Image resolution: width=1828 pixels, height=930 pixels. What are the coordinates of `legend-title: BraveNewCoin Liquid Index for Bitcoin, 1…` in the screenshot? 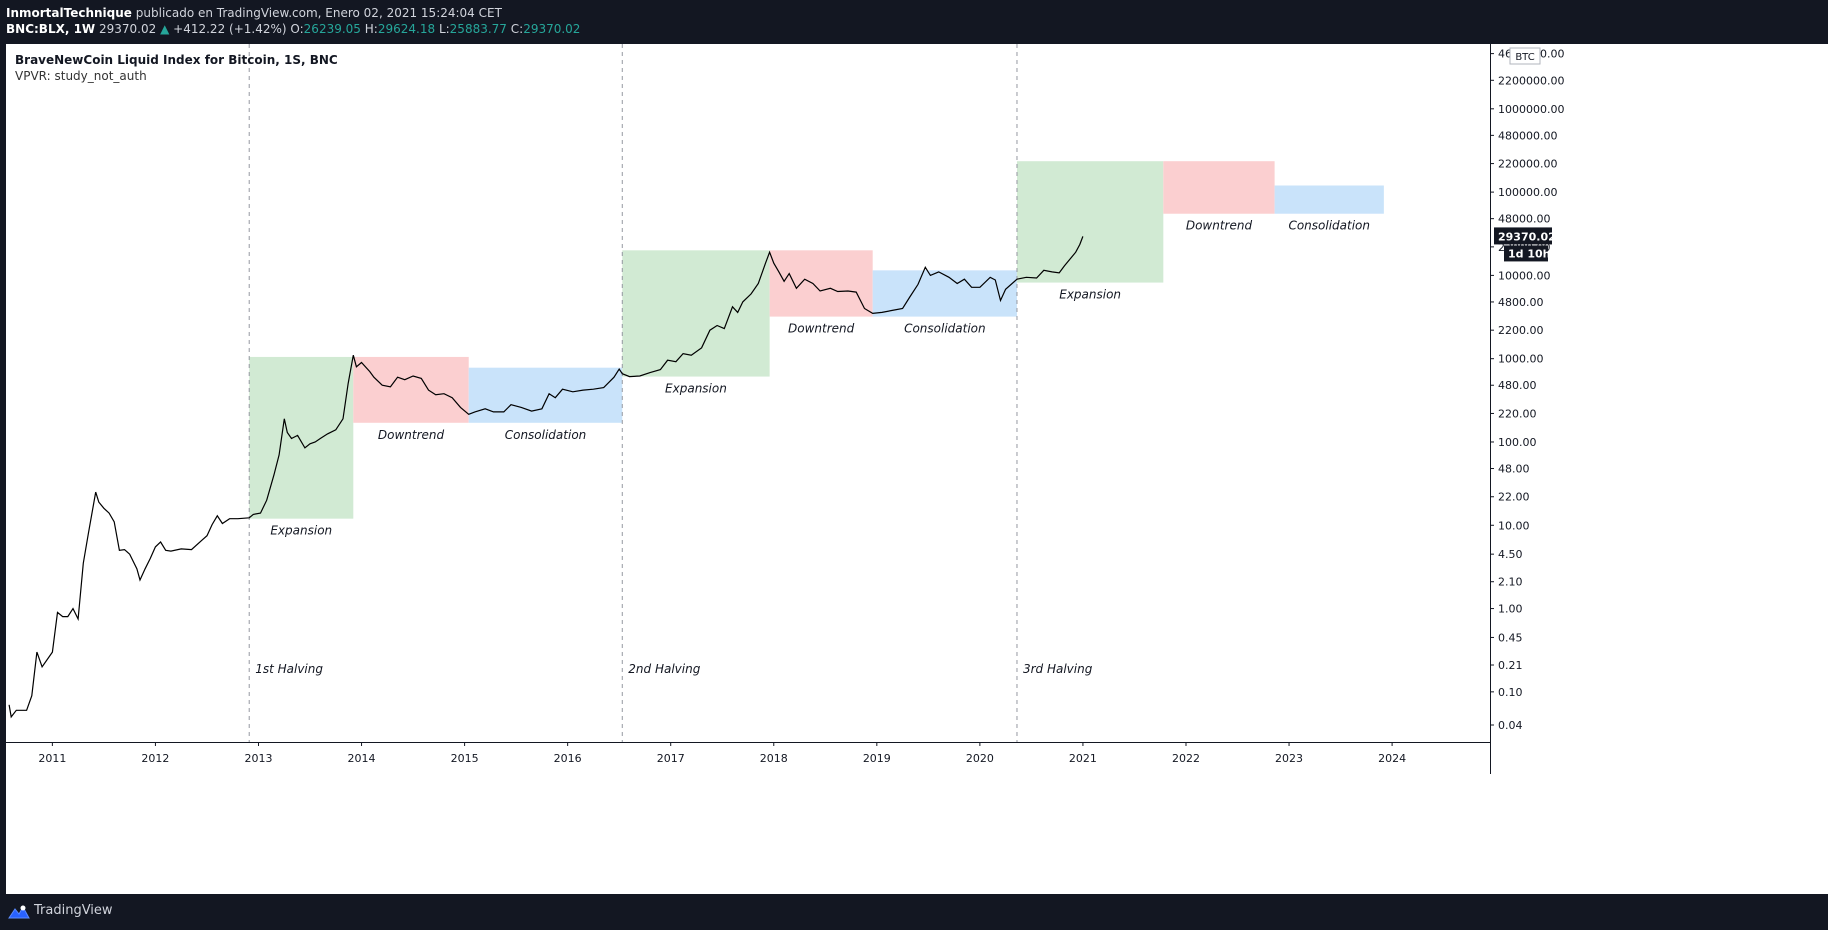 It's located at (176, 60).